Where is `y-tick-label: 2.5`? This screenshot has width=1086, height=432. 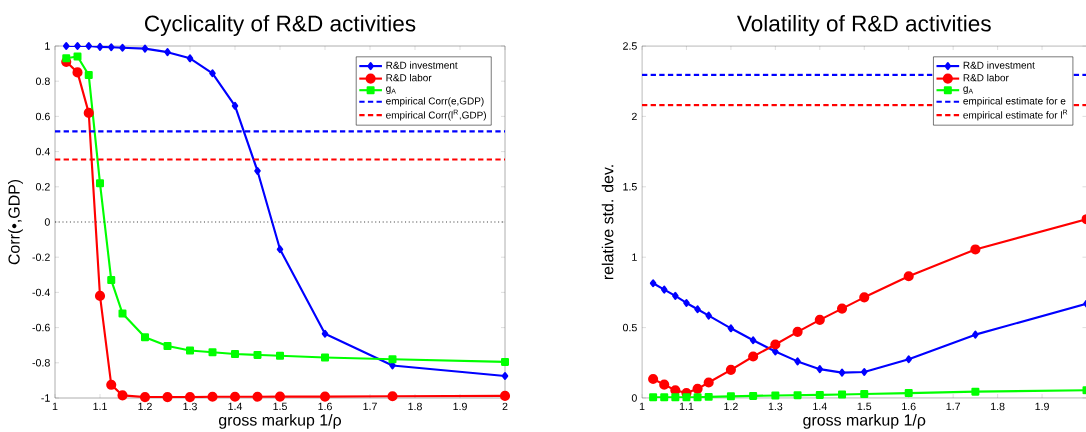
y-tick-label: 2.5 is located at coordinates (630, 46).